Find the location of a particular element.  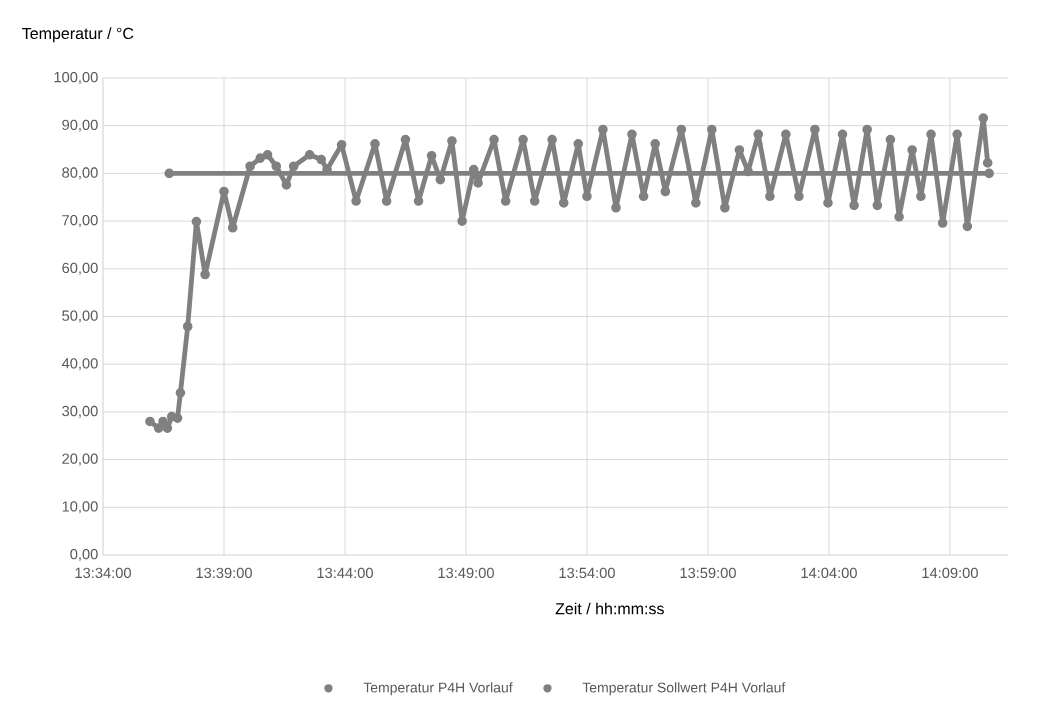

y-tick-label: 90,00 is located at coordinates (80, 125).